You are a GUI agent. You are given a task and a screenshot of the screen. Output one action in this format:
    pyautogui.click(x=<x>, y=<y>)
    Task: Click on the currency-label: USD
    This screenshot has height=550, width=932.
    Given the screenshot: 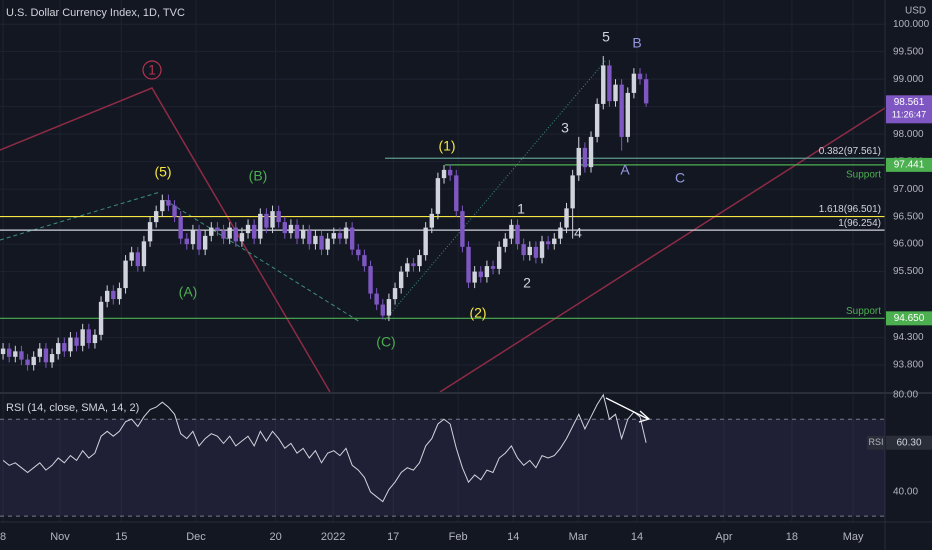 What is the action you would take?
    pyautogui.click(x=915, y=11)
    